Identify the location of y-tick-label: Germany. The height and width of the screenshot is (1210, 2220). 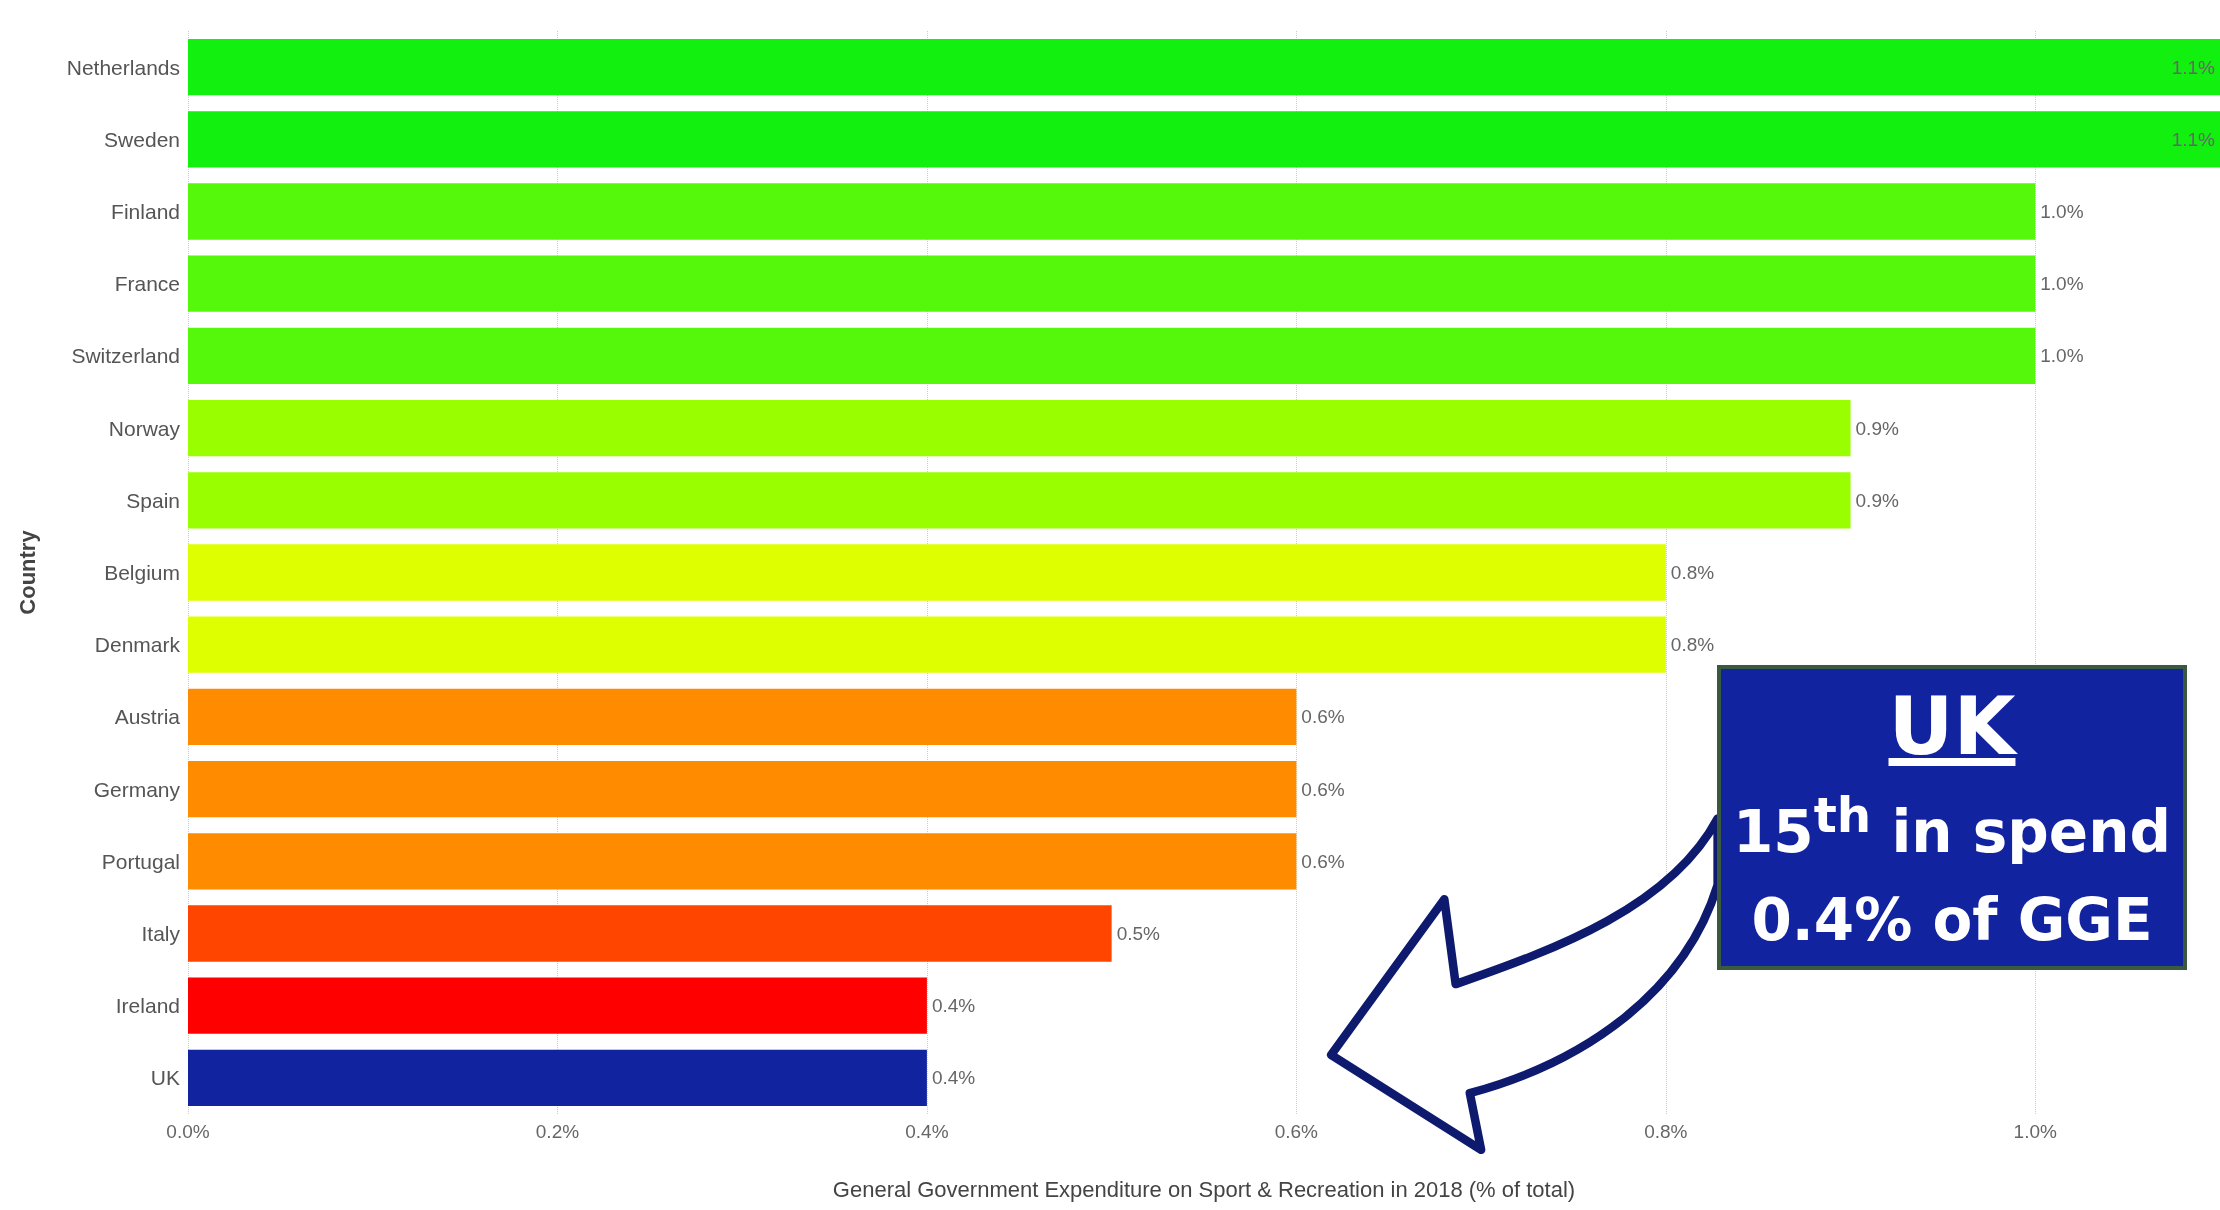
(137, 789).